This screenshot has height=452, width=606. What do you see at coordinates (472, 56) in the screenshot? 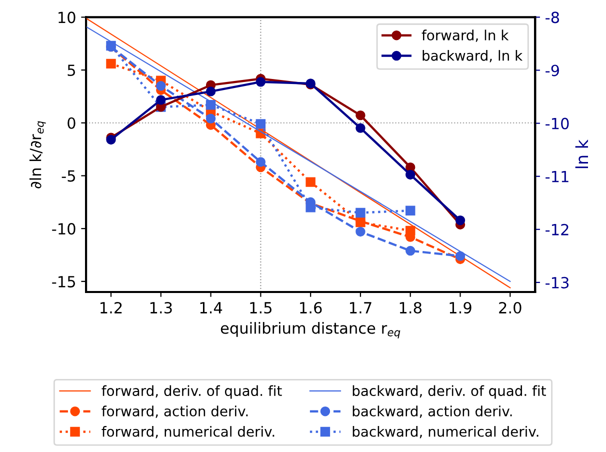
I see `legend-label: backward, ln k` at bounding box center [472, 56].